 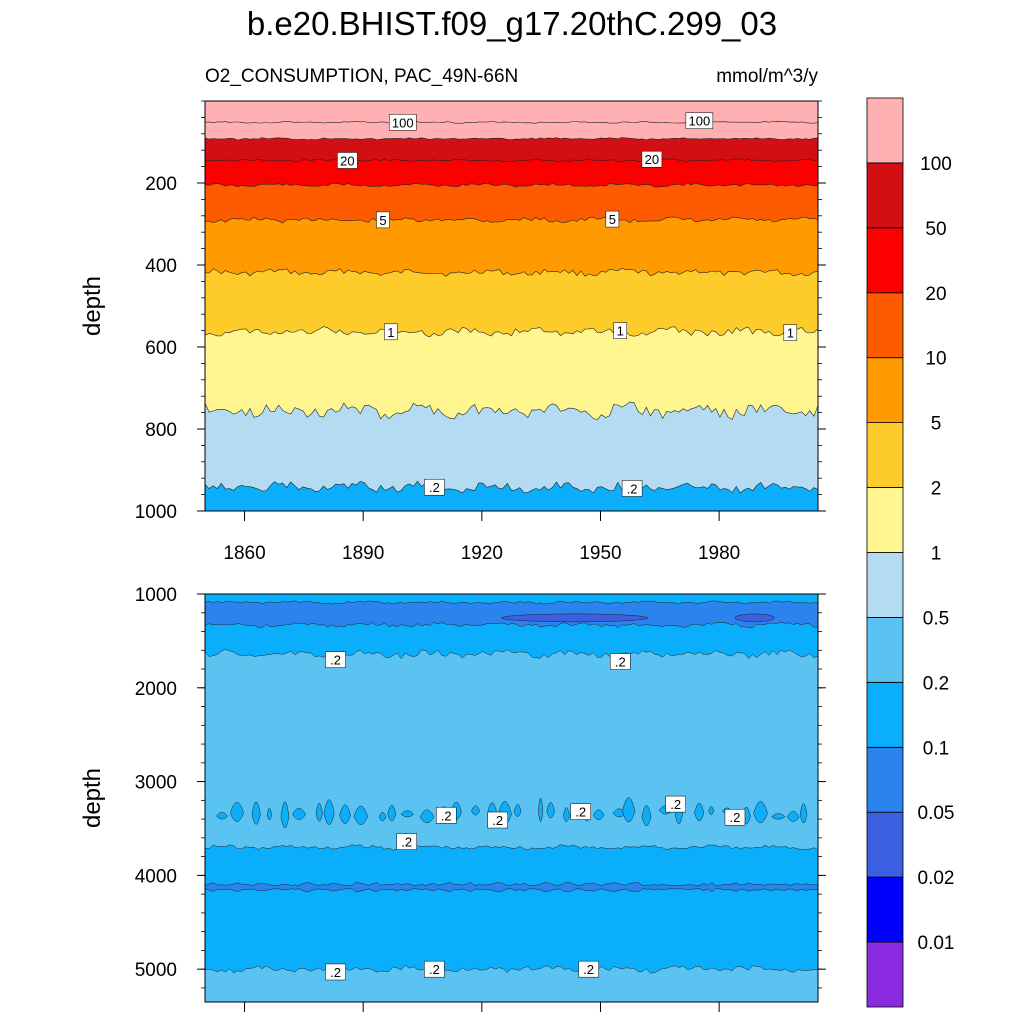 I want to click on y-tick-label: 5000, so click(x=156, y=970).